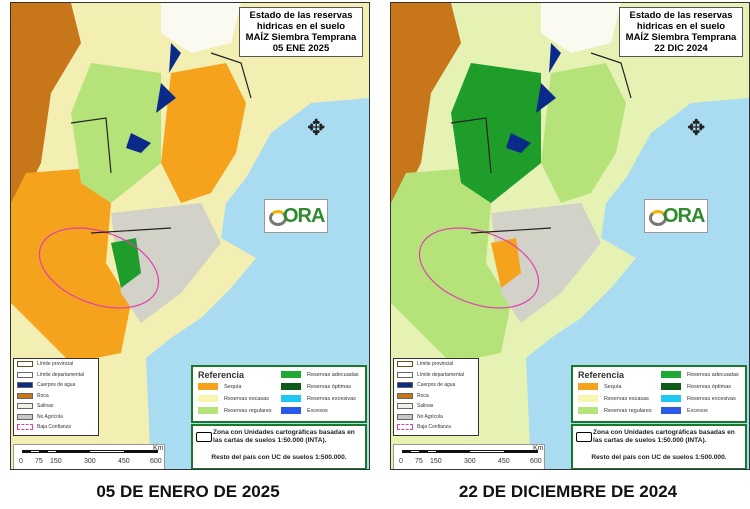 This screenshot has width=750, height=509. I want to click on title-line: Estado de las reservas, so click(301, 15).